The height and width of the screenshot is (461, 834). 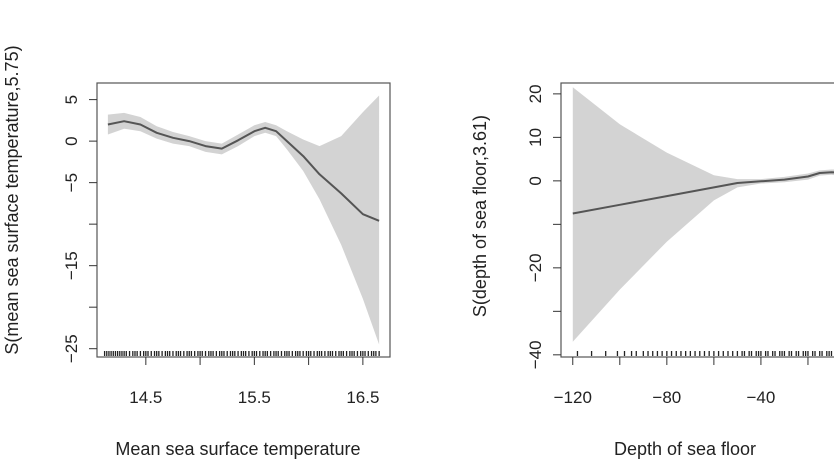 I want to click on y-tick-label: 10, so click(x=535, y=137).